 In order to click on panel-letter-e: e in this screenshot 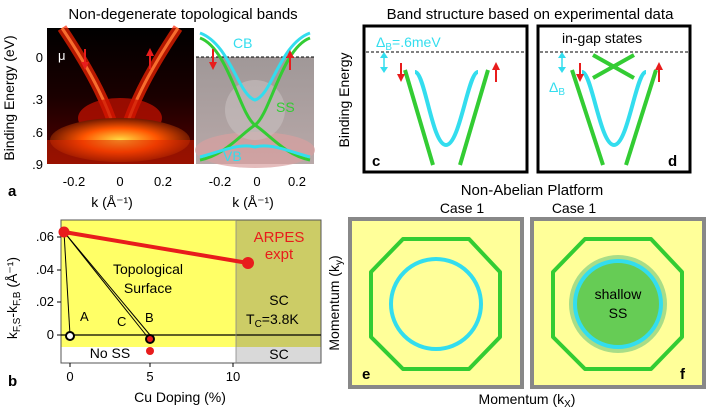, I will do `click(366, 374)`.